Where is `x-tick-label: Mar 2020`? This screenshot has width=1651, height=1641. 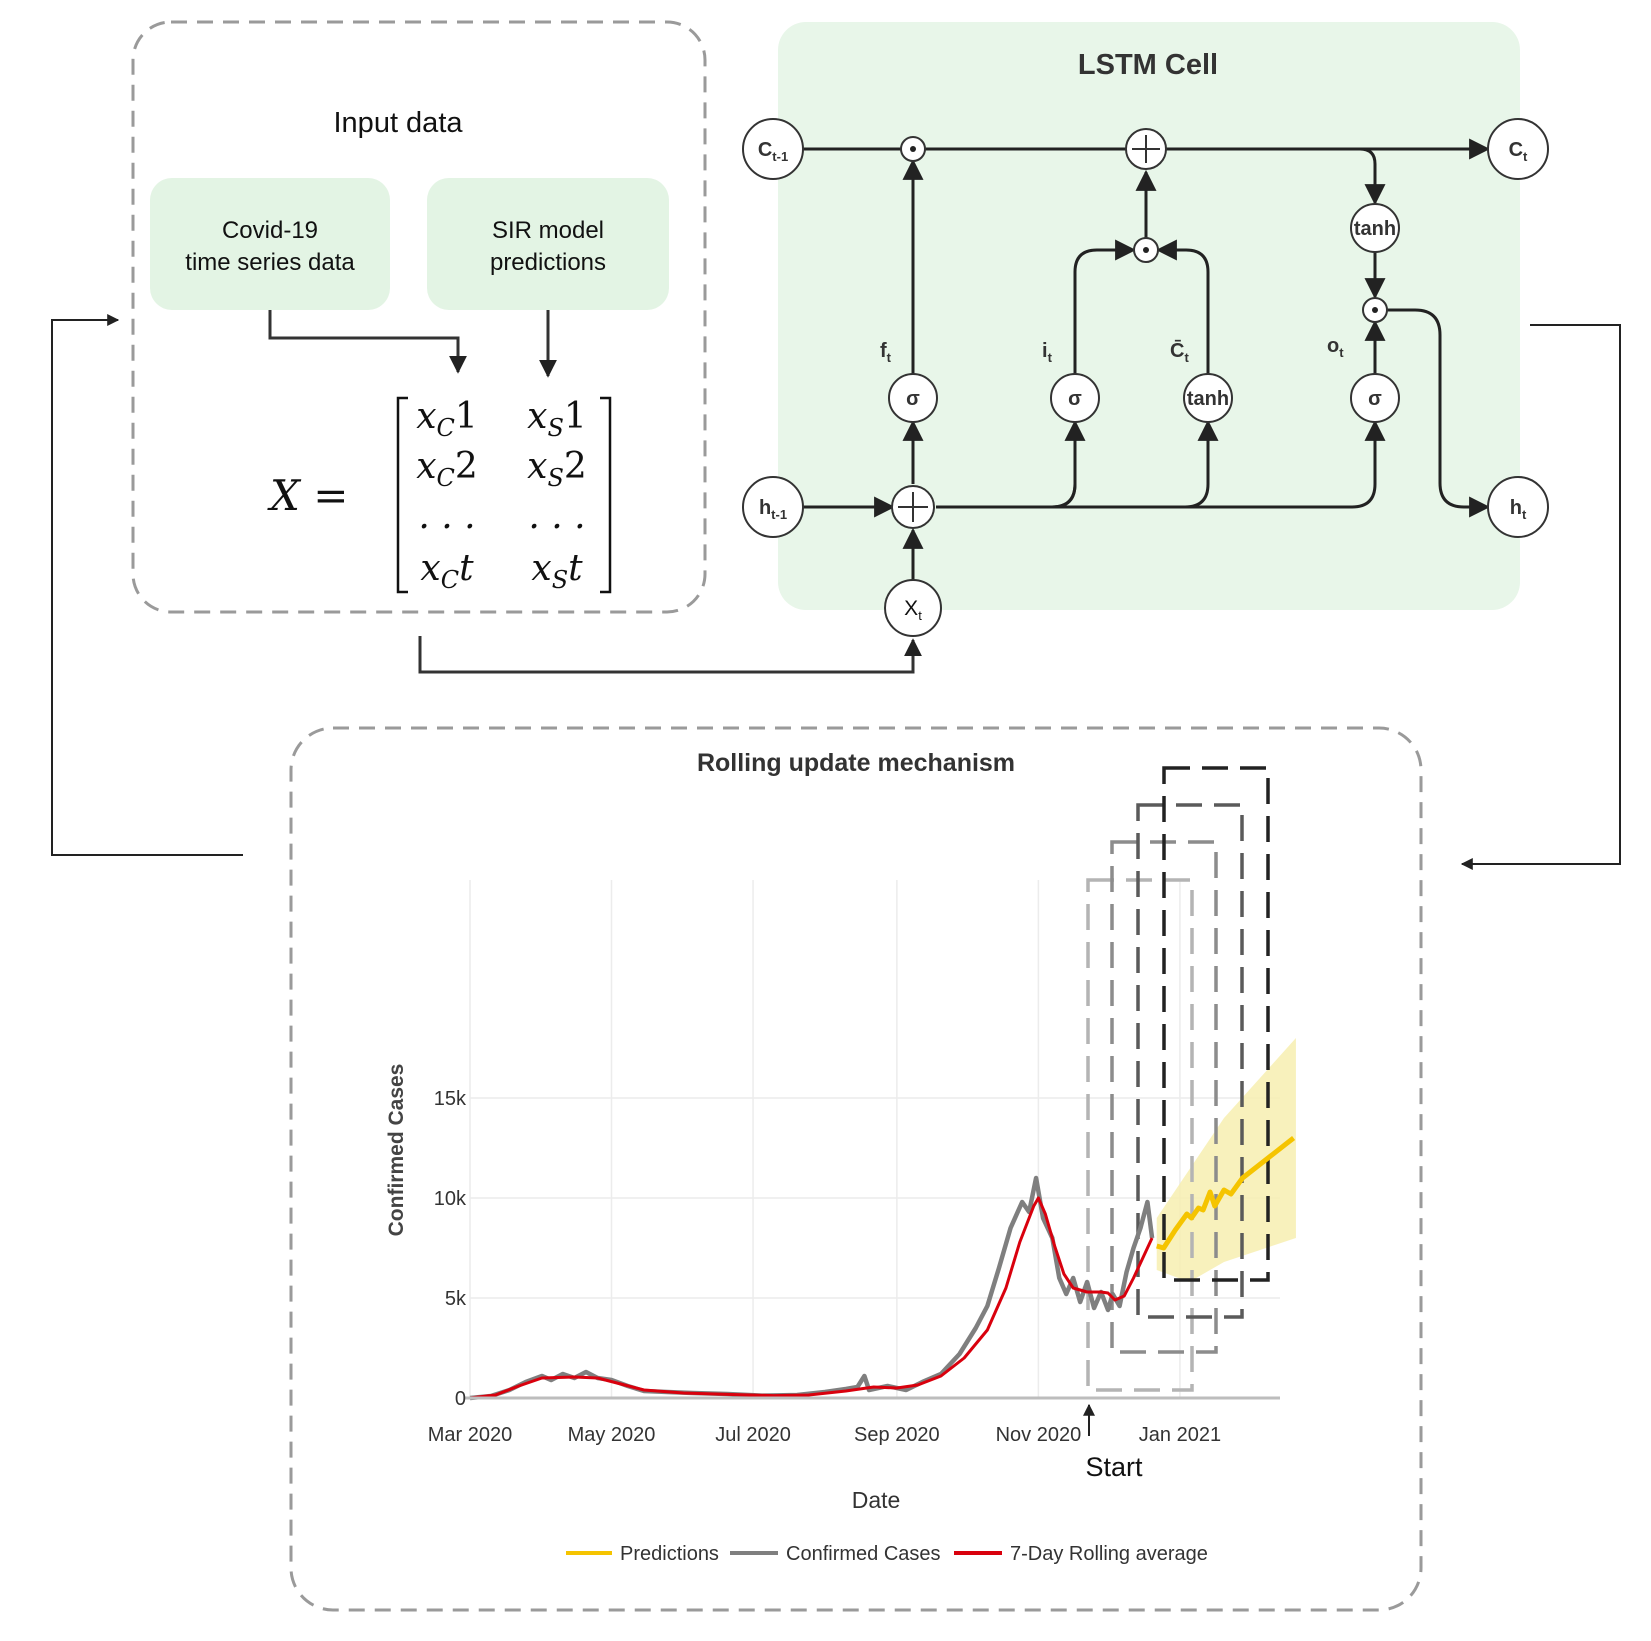
x-tick-label: Mar 2020 is located at coordinates (470, 1435).